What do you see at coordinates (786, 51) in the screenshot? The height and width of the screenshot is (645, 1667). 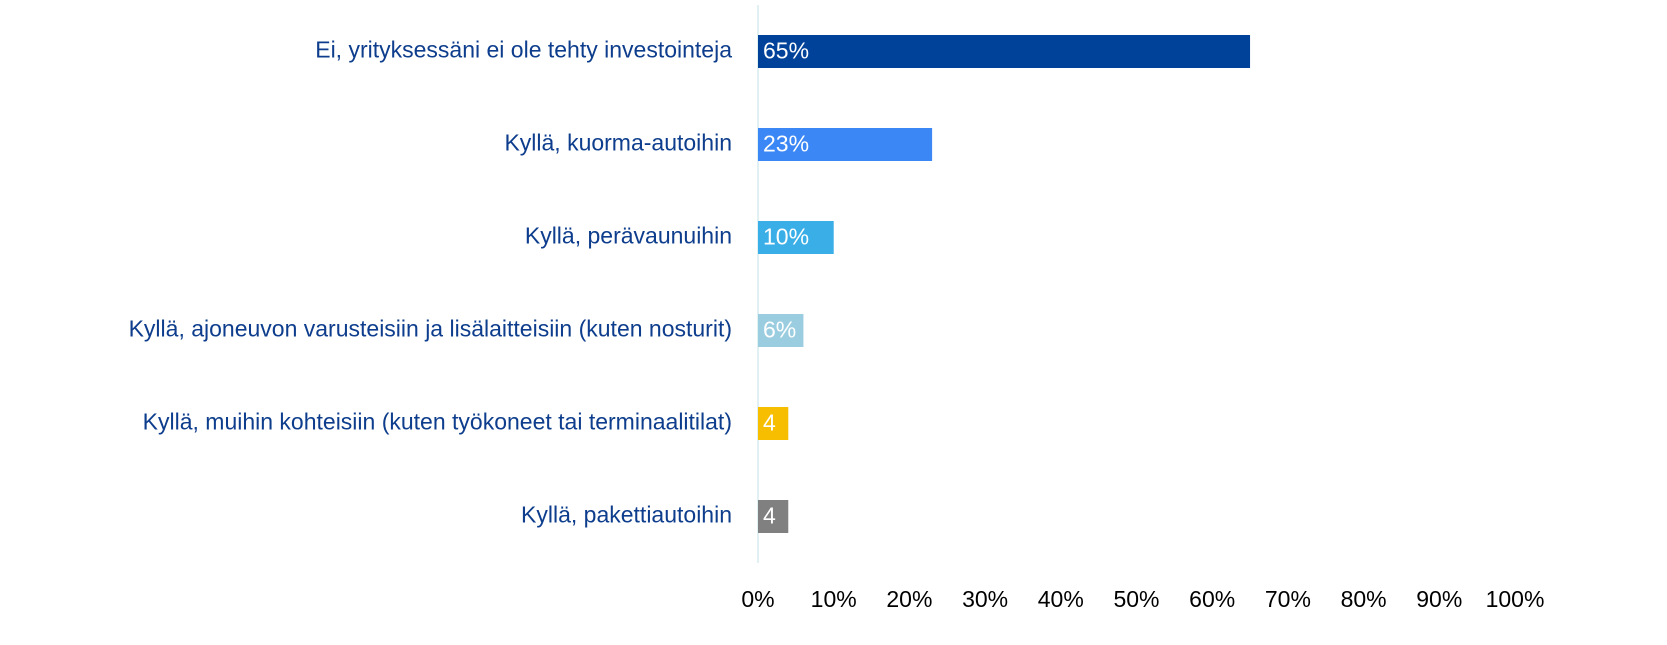 I see `value-label: 65%` at bounding box center [786, 51].